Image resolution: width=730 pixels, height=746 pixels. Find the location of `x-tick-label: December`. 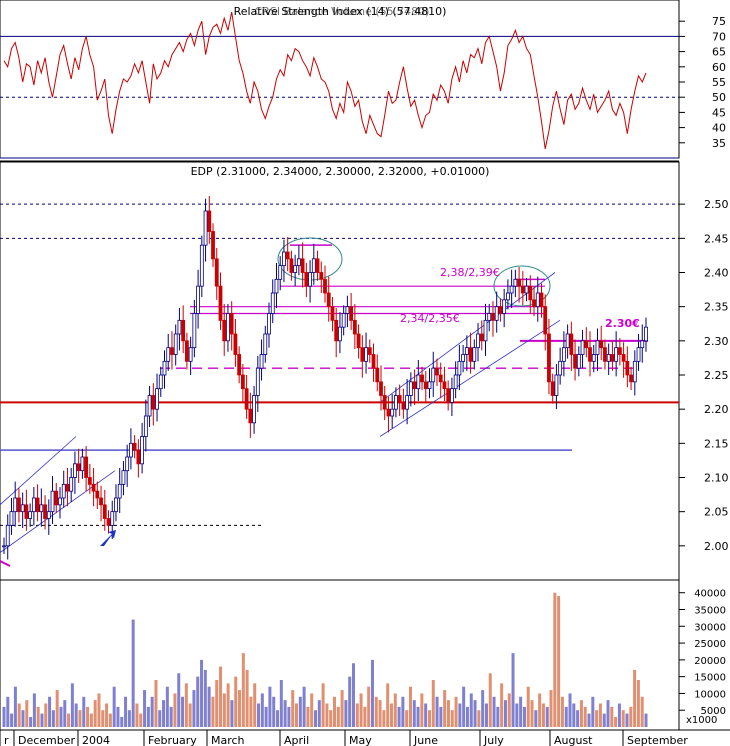

x-tick-label: December is located at coordinates (47, 740).